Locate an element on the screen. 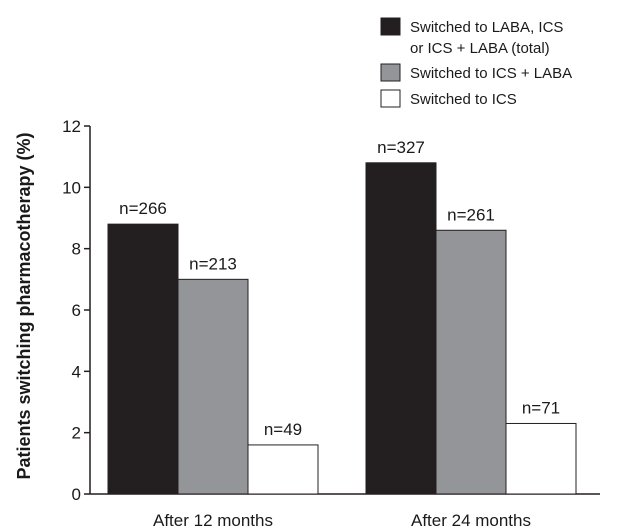 This screenshot has width=617, height=531. y-tick-label: 2 is located at coordinates (76, 433).